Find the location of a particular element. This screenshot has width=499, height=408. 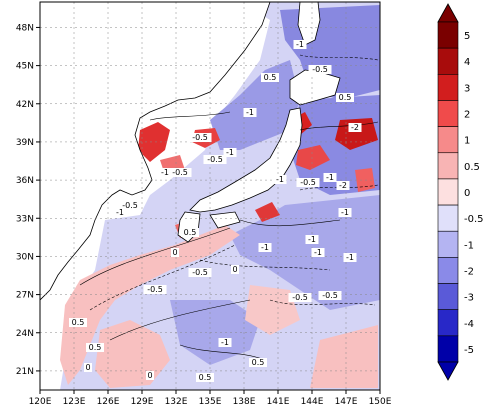

lat-tick-label: 21N is located at coordinates (25, 372).